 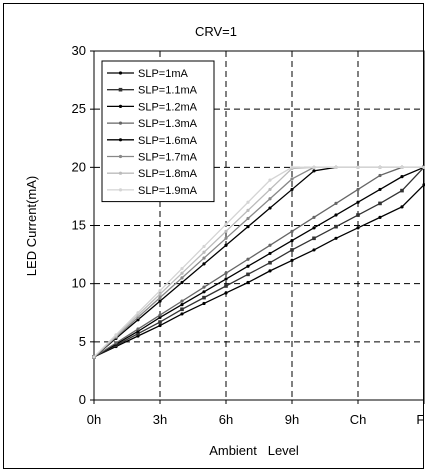 I want to click on x-tick-label: 0h, so click(x=94, y=419).